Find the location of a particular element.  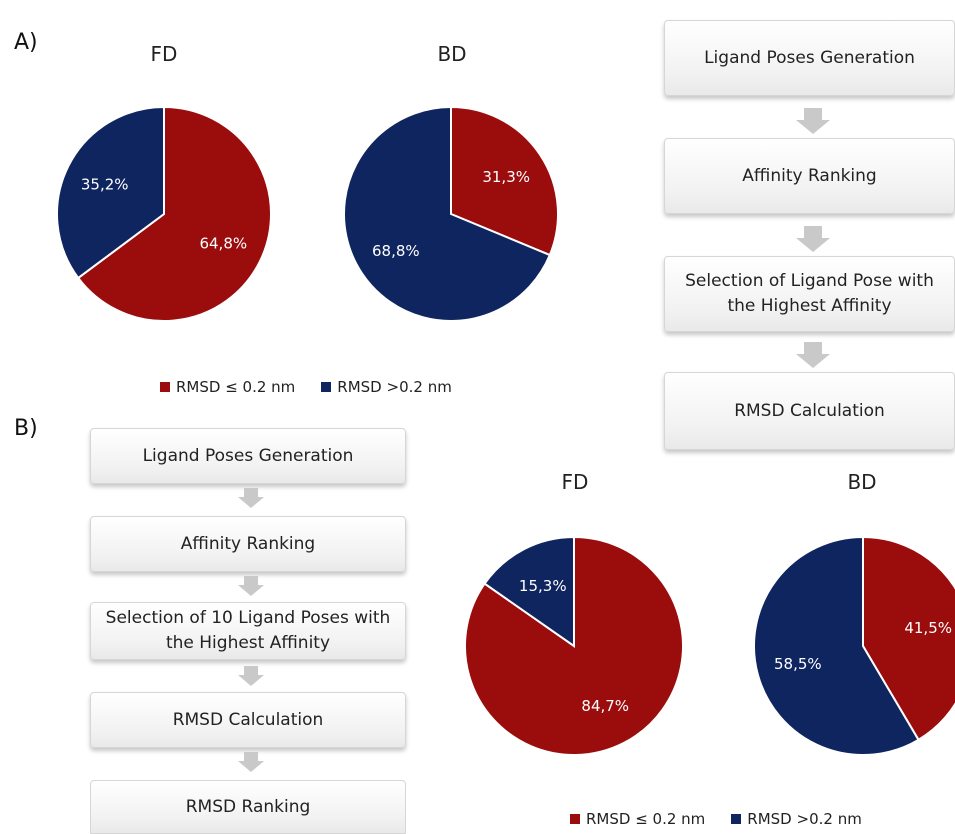

flow-b-step-1: Ligand Poses Generation is located at coordinates (248, 456).